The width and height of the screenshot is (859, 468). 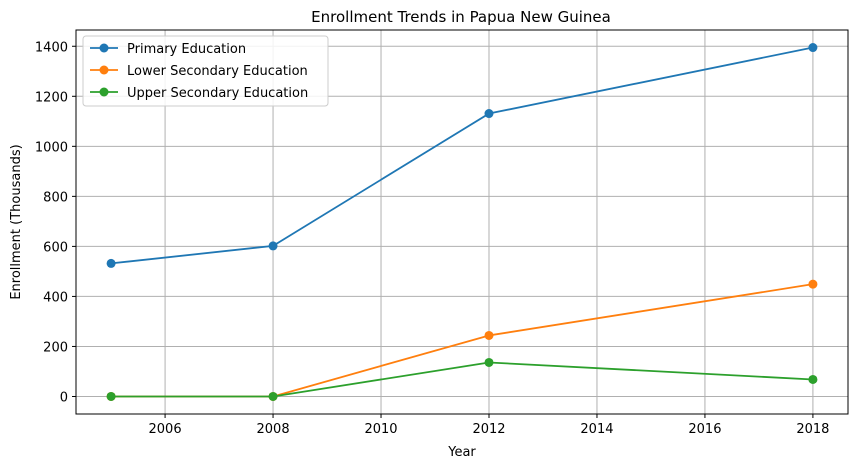 What do you see at coordinates (461, 452) in the screenshot?
I see `x-axis-label: Year` at bounding box center [461, 452].